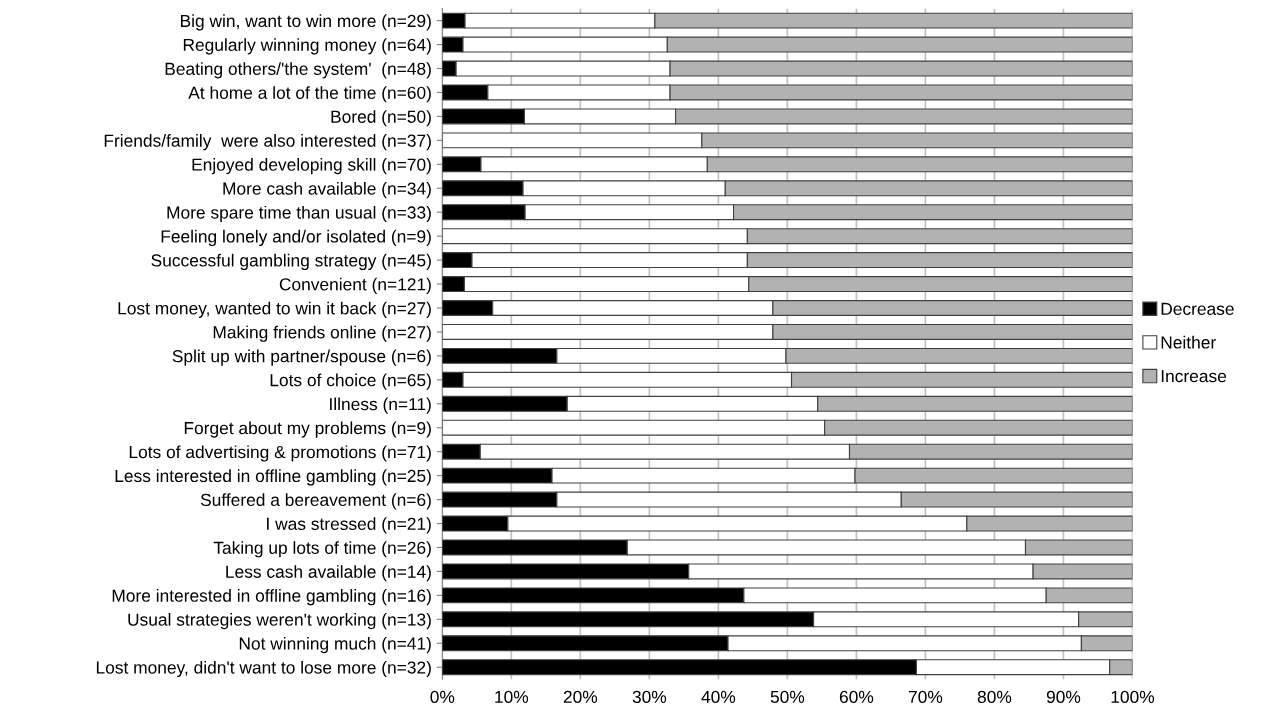 This screenshot has width=1271, height=721. What do you see at coordinates (298, 70) in the screenshot?
I see `y-tick-label: Beating others/'the system' (n=48)` at bounding box center [298, 70].